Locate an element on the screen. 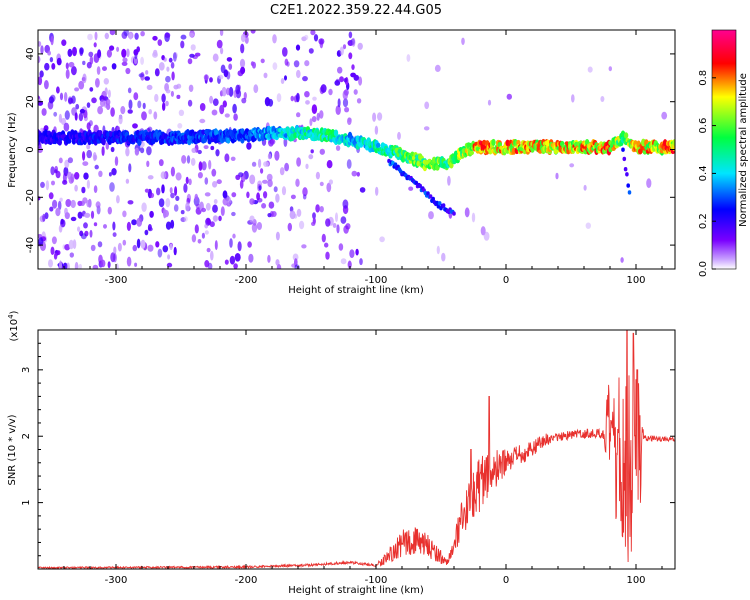 This screenshot has height=600, width=750. heatmap-y-tick-label: 40 is located at coordinates (30, 54).